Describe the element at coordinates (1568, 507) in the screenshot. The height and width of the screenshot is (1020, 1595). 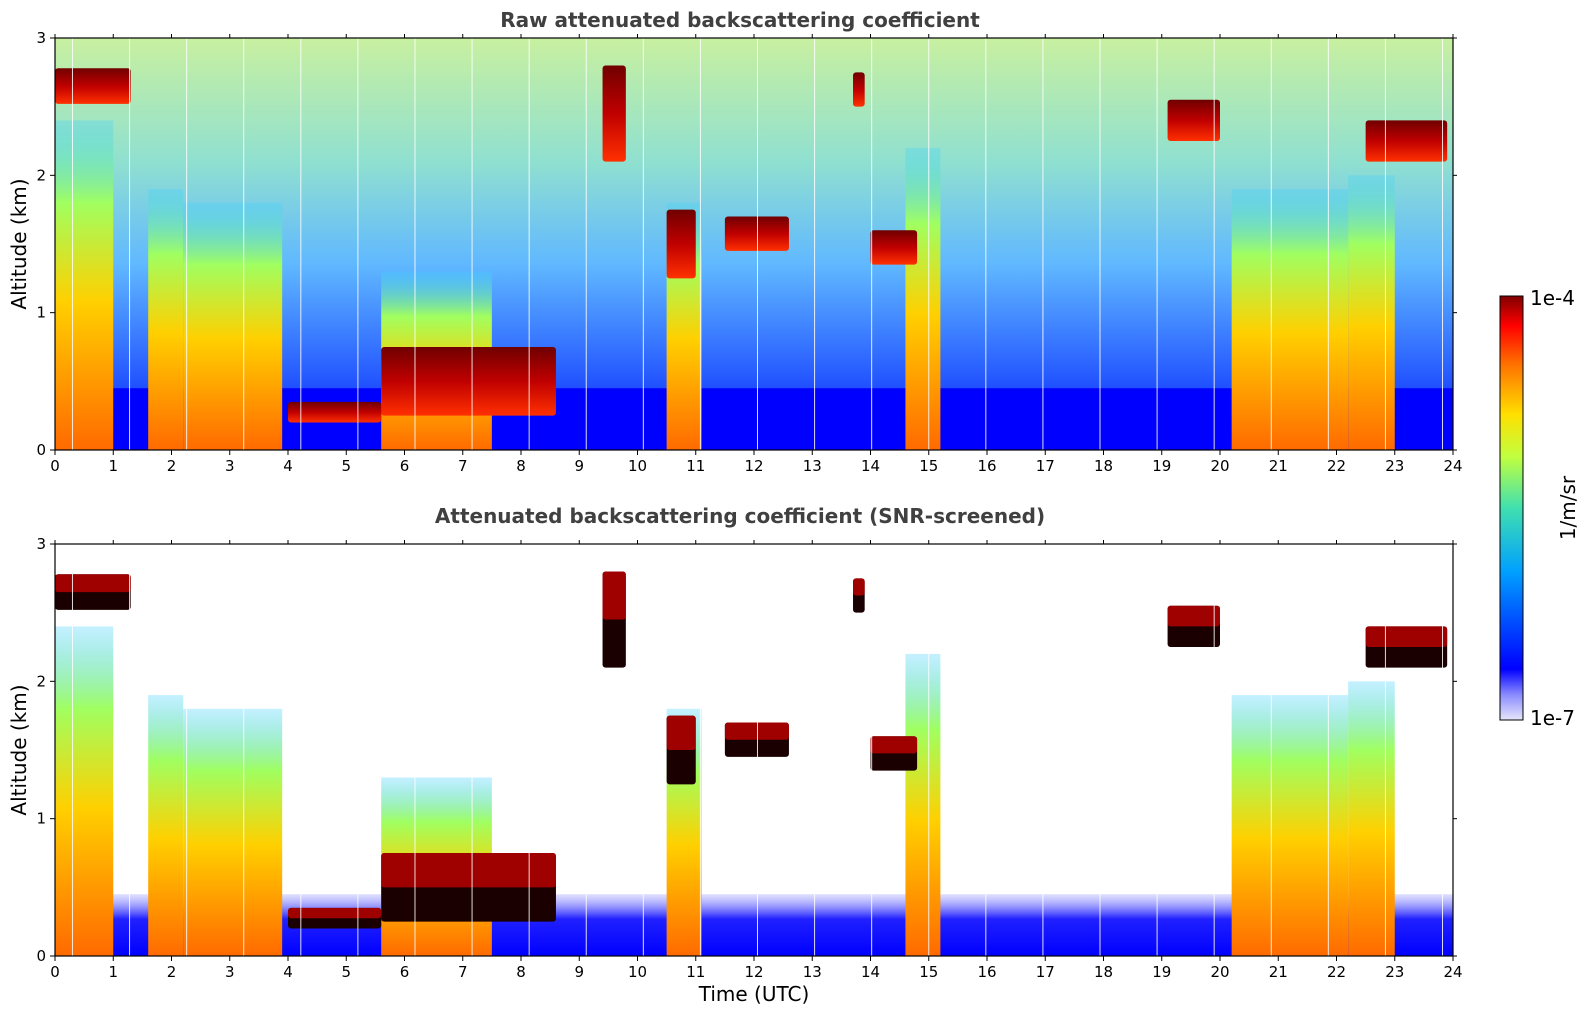
I see `colorbar-unit-label: 1/m/sr` at that location.